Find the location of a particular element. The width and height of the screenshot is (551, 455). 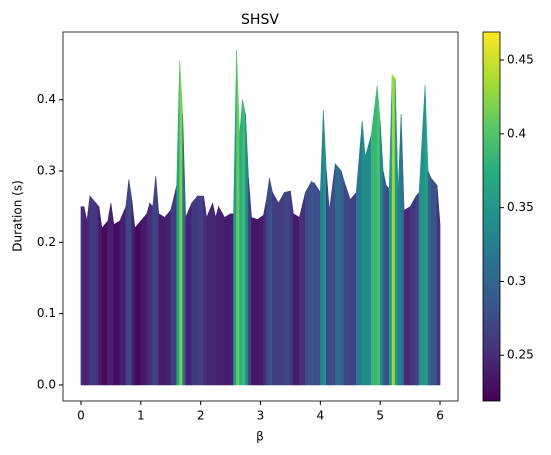

colorbar-tick-label: 0.3 is located at coordinates (516, 281).